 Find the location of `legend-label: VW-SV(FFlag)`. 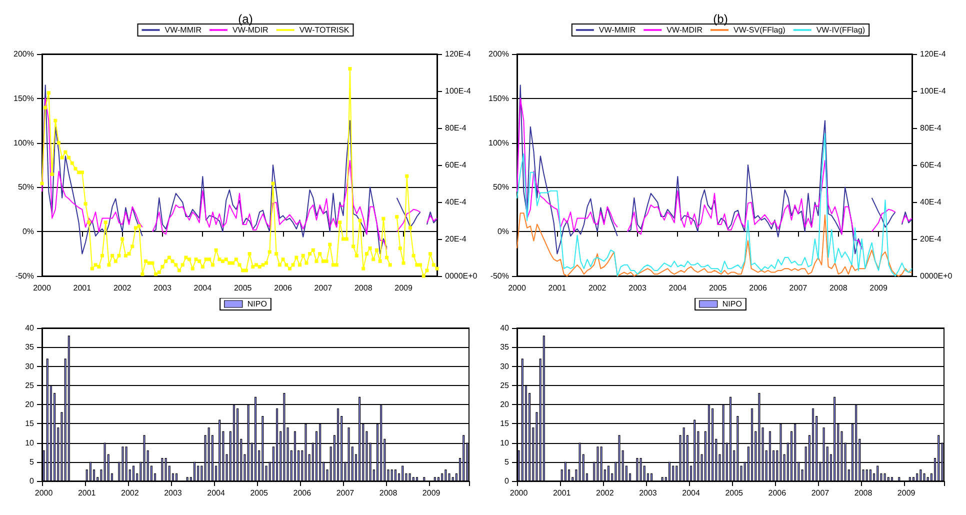

legend-label: VW-SV(FFlag) is located at coordinates (759, 30).